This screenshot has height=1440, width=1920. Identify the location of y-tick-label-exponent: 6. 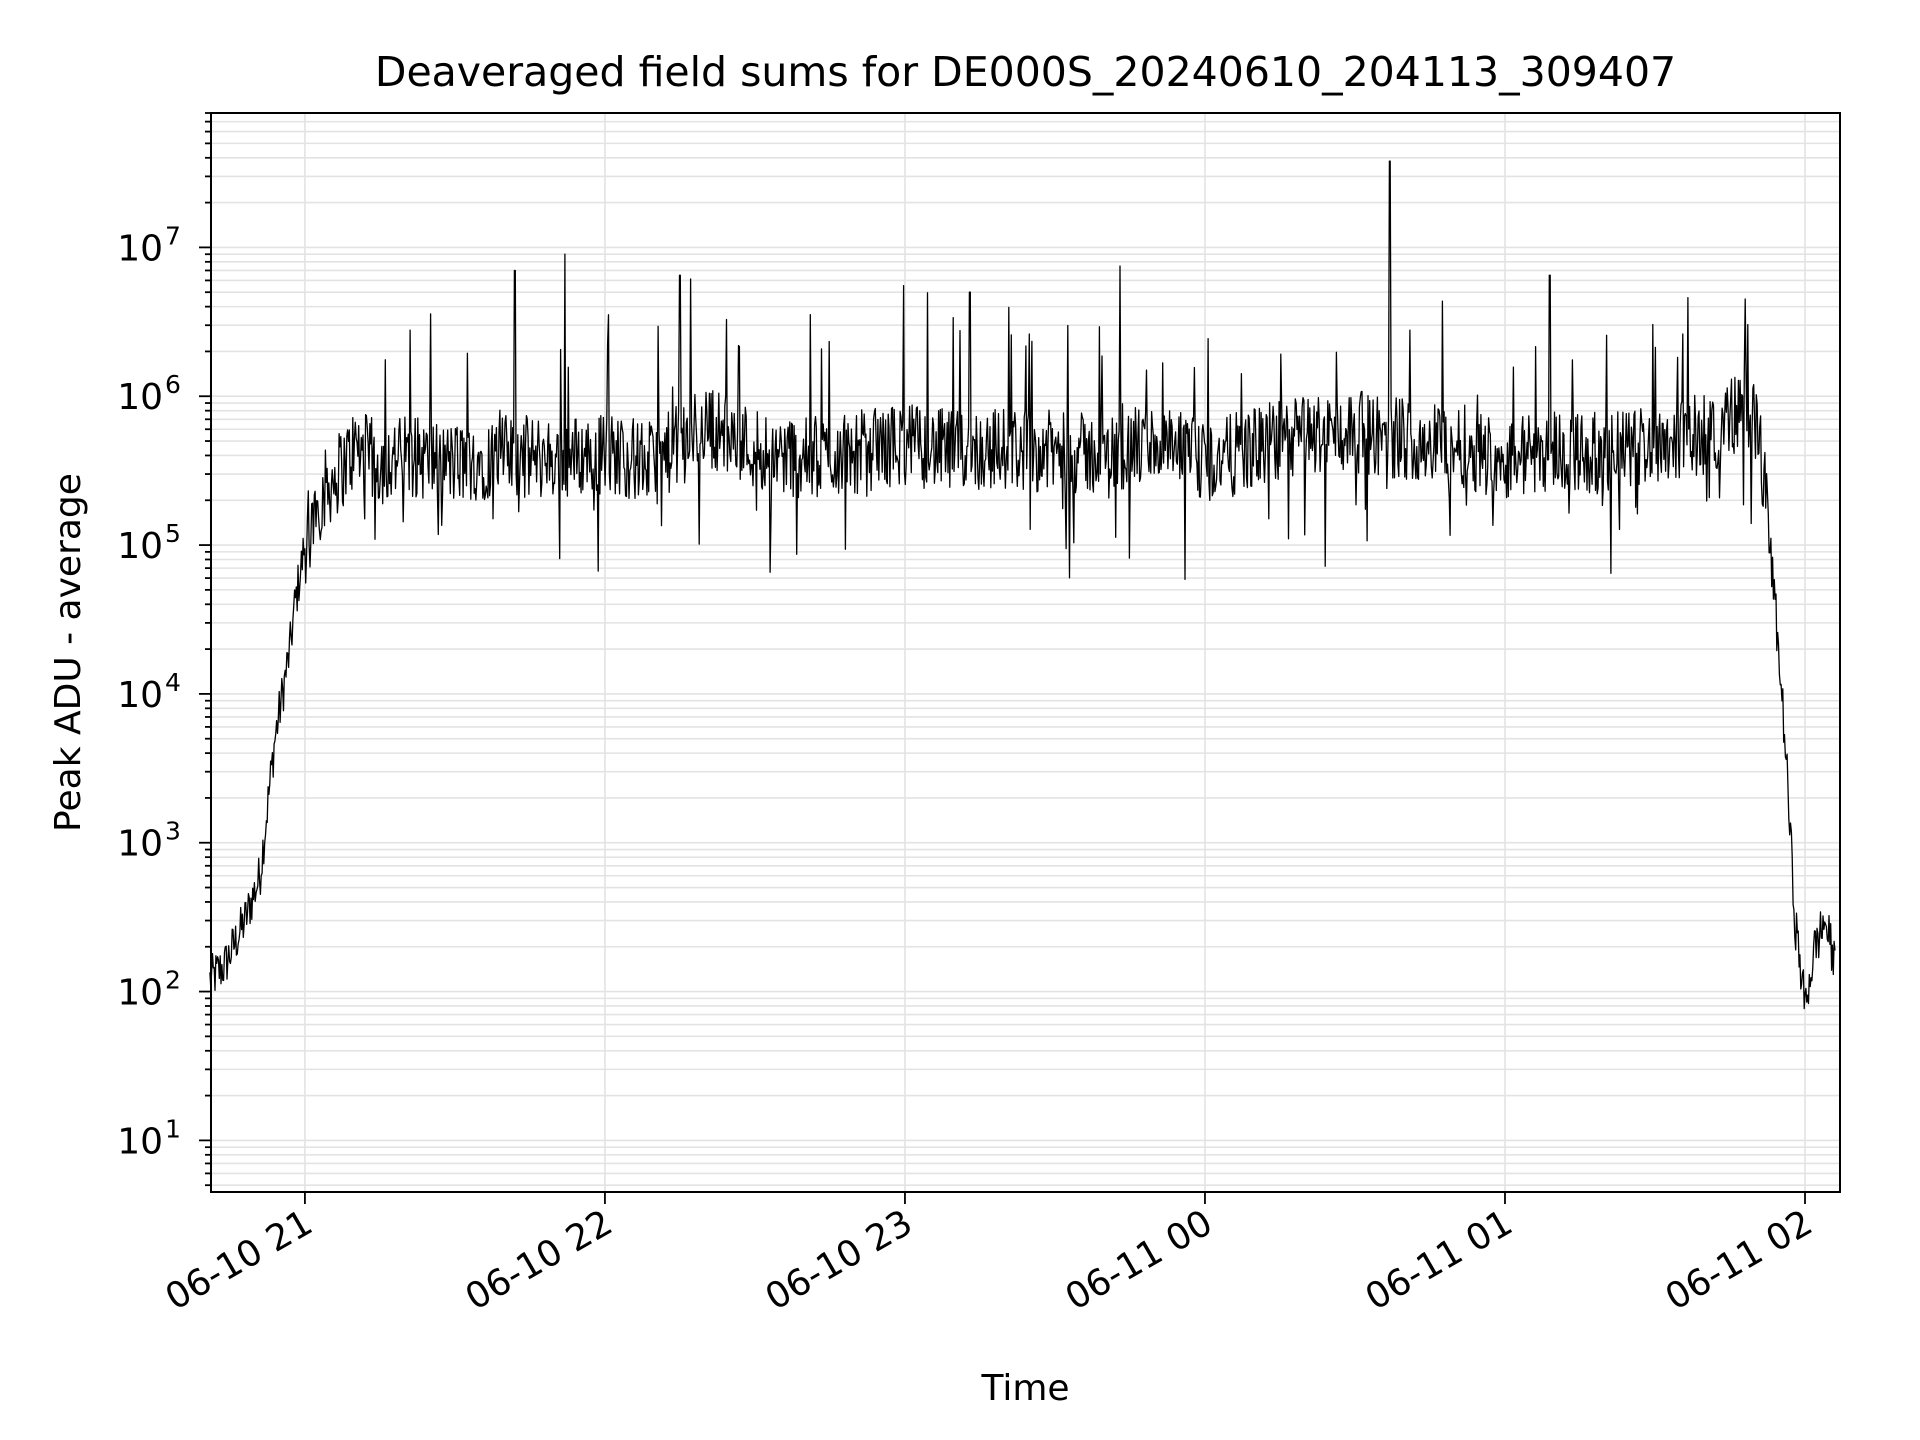
(173, 384).